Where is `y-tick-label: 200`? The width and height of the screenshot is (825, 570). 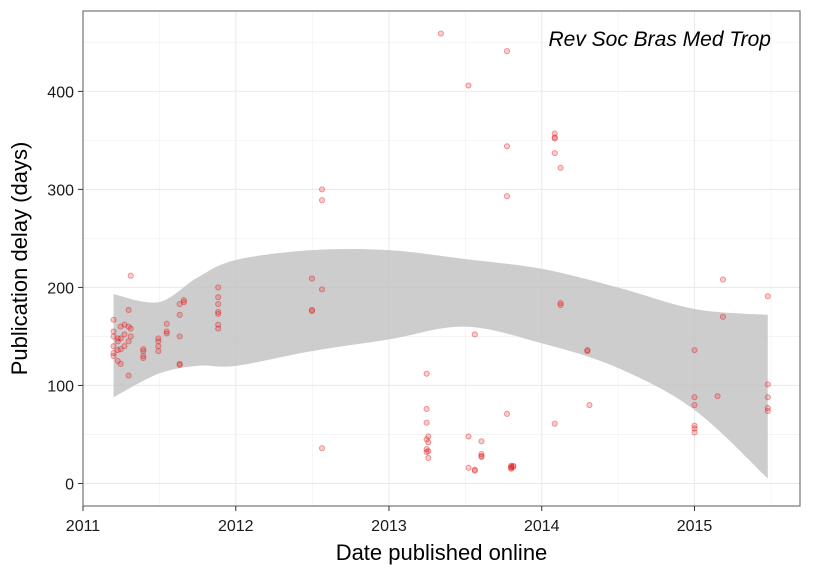
y-tick-label: 200 is located at coordinates (60, 288).